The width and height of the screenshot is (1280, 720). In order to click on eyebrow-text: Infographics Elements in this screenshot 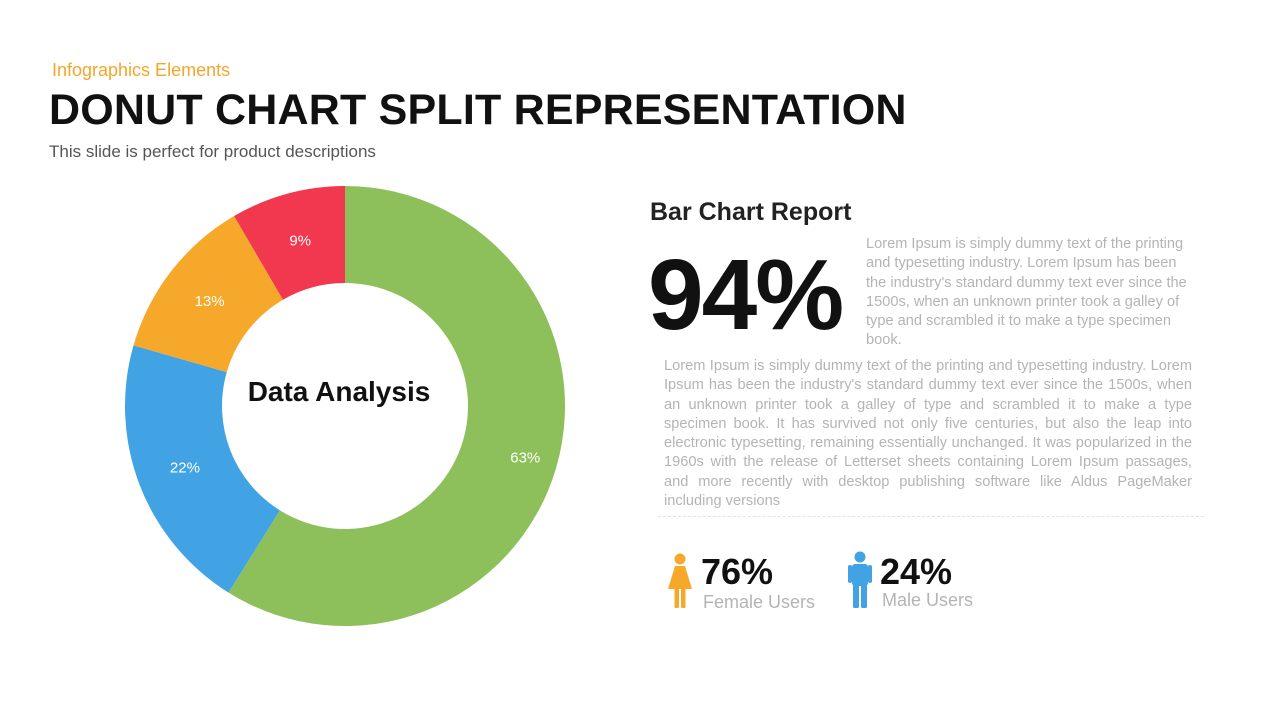, I will do `click(141, 70)`.